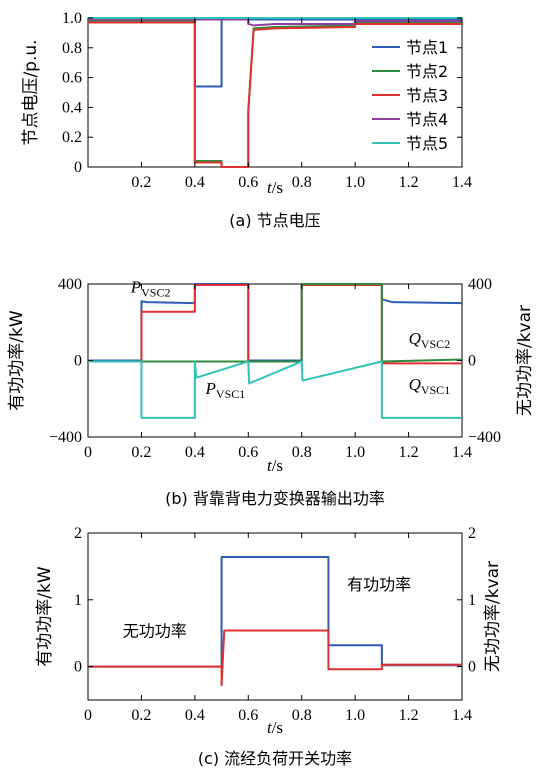  What do you see at coordinates (65, 437) in the screenshot?
I see `y-tick-label: −400` at bounding box center [65, 437].